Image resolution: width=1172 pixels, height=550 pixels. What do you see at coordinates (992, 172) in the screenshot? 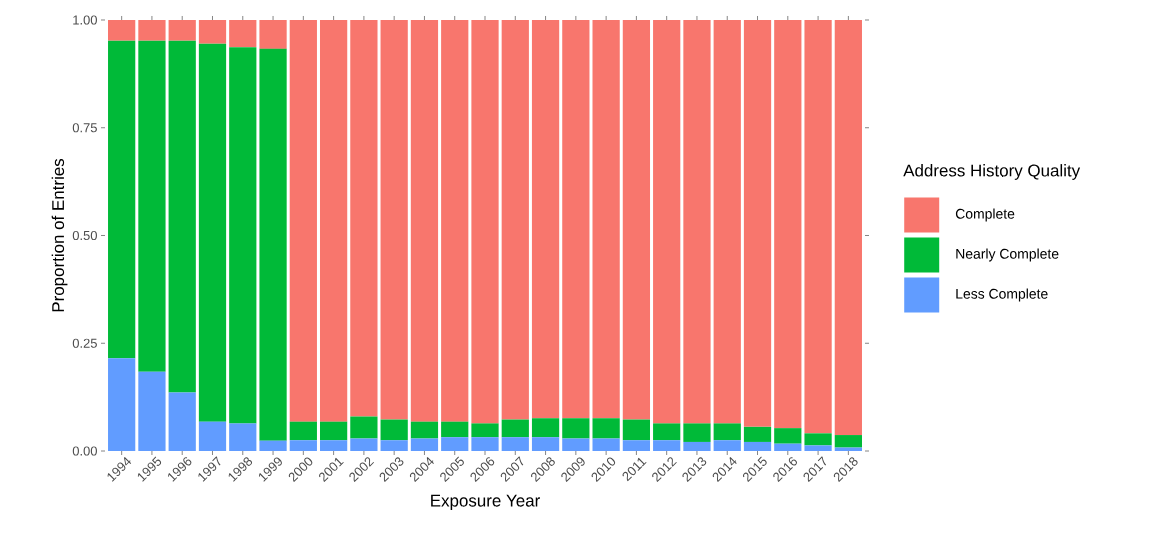
I see `legend-title: Address History Quality` at bounding box center [992, 172].